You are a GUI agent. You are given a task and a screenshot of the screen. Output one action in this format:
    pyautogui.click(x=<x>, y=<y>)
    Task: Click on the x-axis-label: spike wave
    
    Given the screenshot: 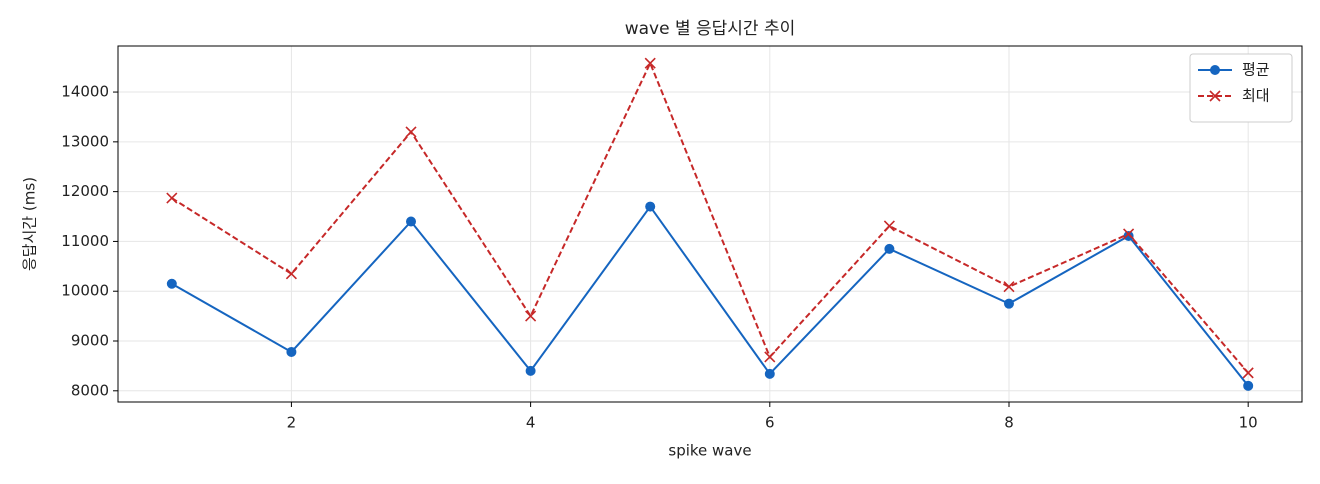 What is the action you would take?
    pyautogui.click(x=709, y=451)
    